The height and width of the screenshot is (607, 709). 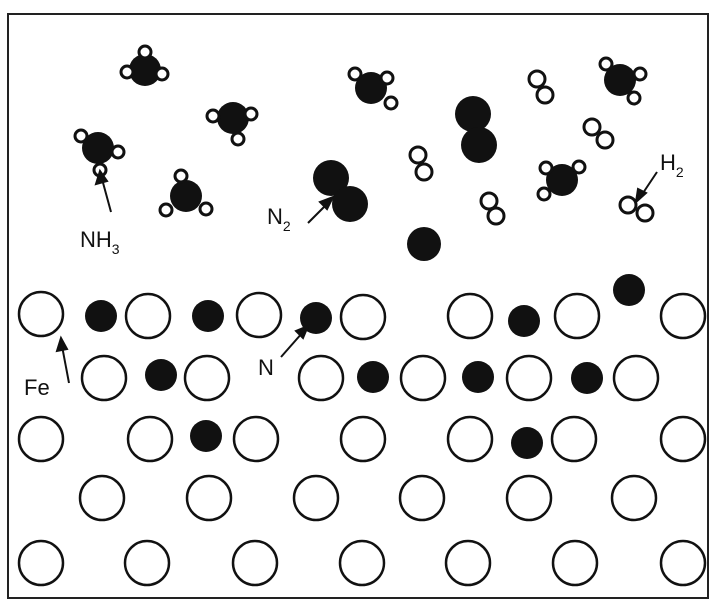 What do you see at coordinates (103, 190) in the screenshot?
I see `ammonia-arrow` at bounding box center [103, 190].